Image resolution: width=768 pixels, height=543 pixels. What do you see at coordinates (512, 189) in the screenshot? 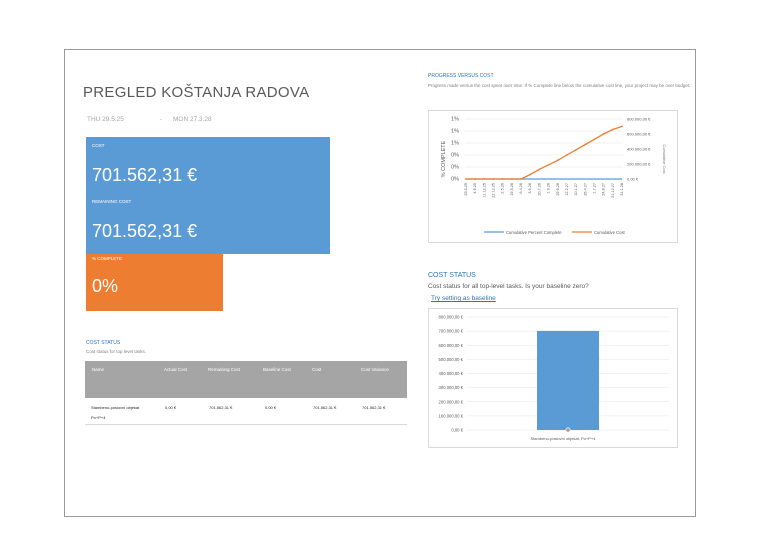
I see `x-tick-label: 19.5.26` at bounding box center [512, 189].